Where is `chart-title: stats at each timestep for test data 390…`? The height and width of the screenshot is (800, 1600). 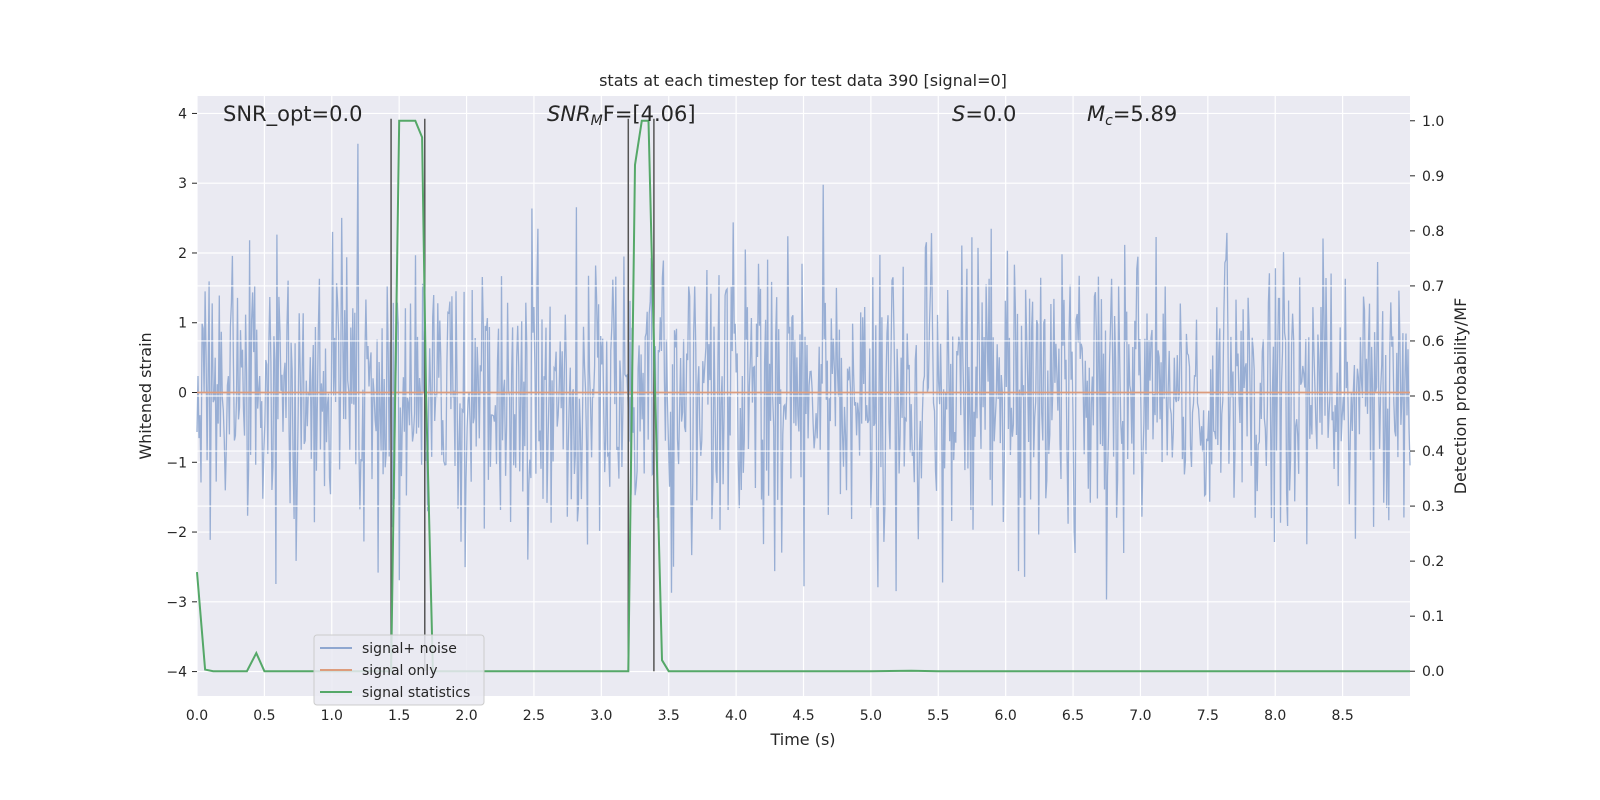 chart-title: stats at each timestep for test data 390… is located at coordinates (803, 80).